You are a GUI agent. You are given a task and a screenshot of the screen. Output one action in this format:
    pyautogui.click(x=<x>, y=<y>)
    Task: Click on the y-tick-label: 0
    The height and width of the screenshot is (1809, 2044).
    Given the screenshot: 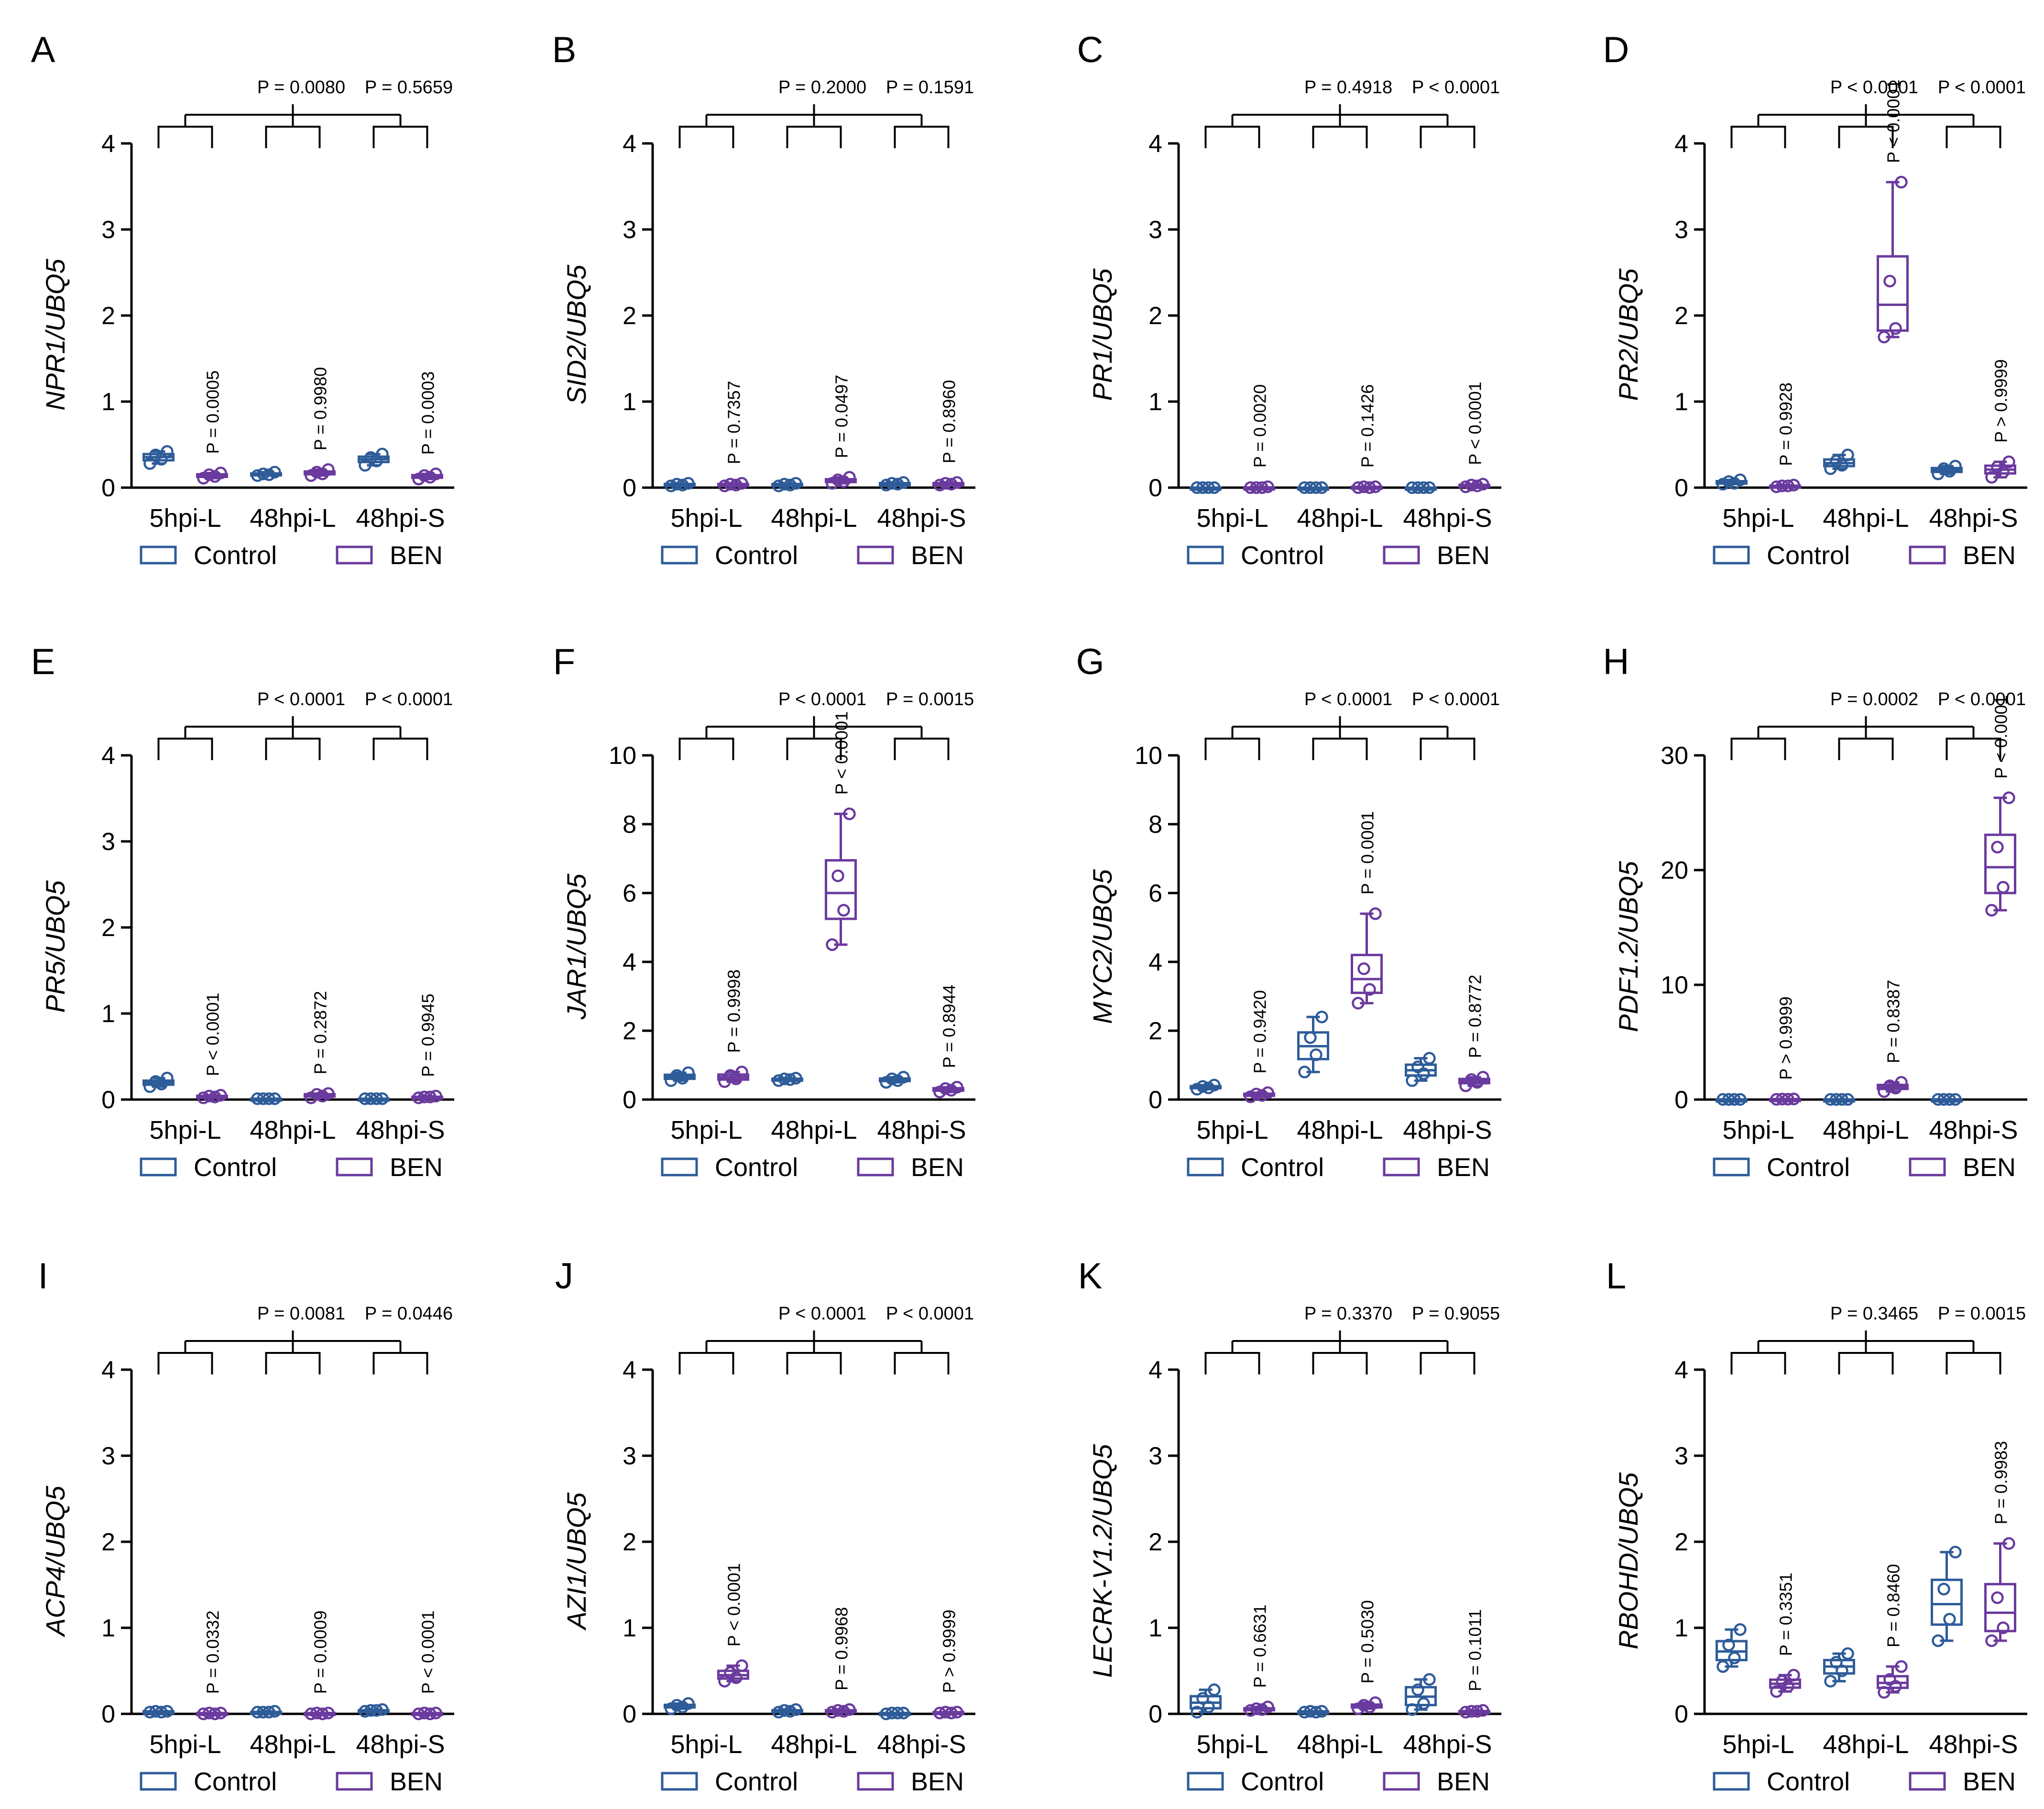 What is the action you would take?
    pyautogui.click(x=108, y=1714)
    